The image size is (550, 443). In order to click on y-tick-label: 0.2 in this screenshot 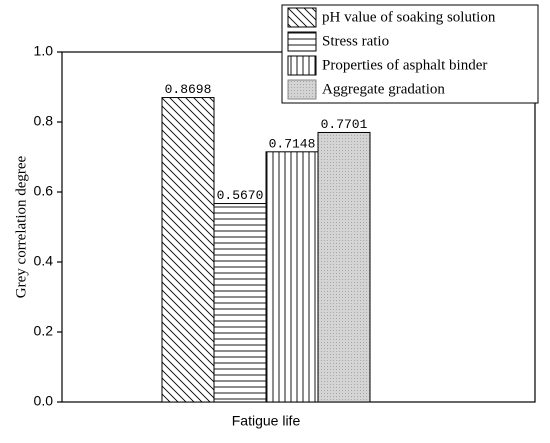, I will do `click(44, 331)`.